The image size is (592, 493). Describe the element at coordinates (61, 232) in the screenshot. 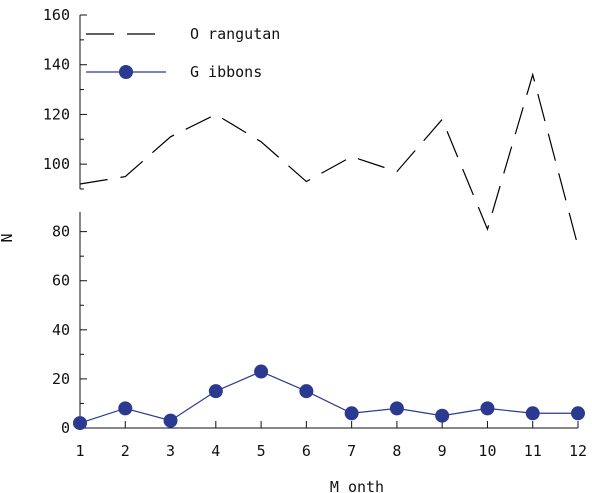

I see `y-tick-label: 80` at that location.